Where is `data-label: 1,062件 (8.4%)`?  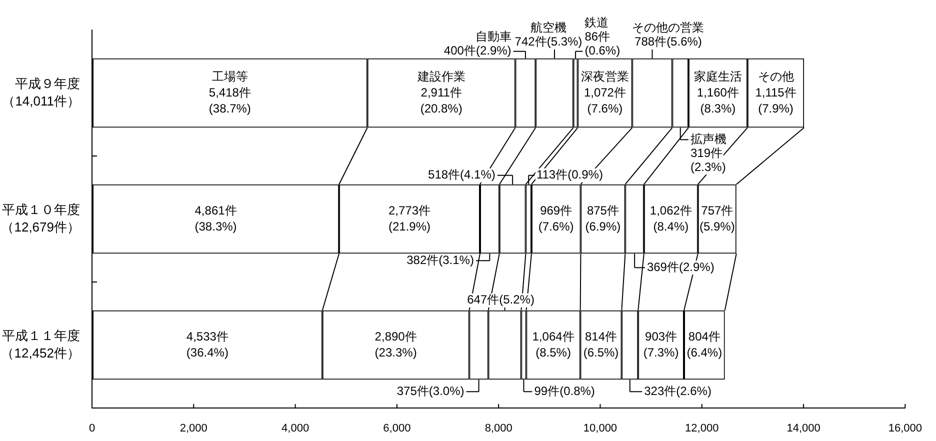 data-label: 1,062件 (8.4%) is located at coordinates (671, 218).